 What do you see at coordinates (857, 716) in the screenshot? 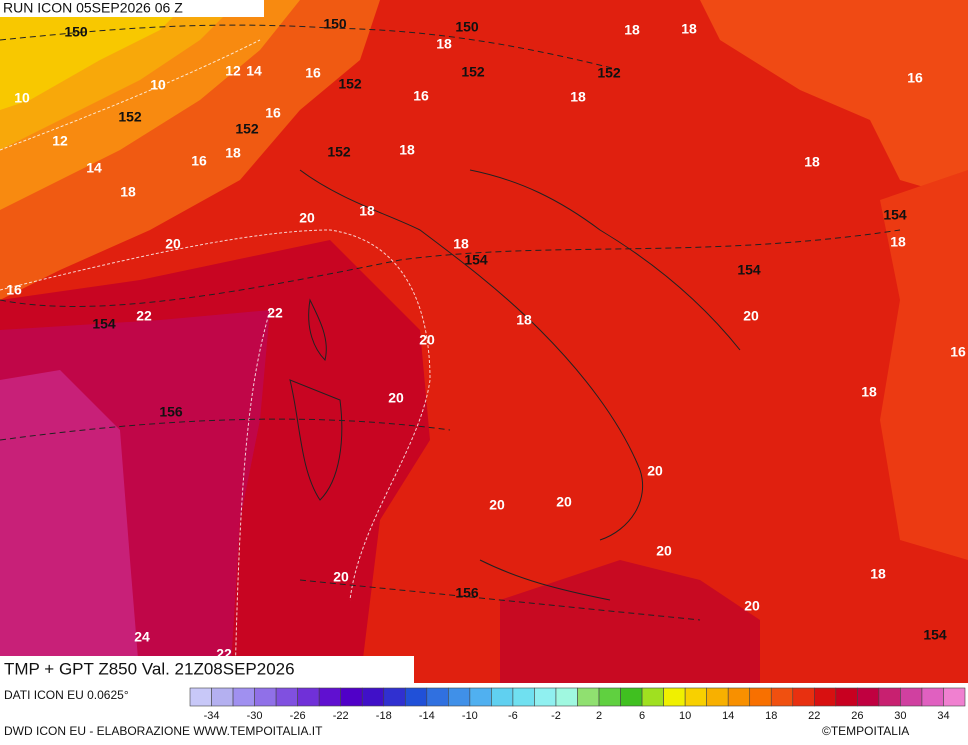
I see `colorbar-label: 26` at bounding box center [857, 716].